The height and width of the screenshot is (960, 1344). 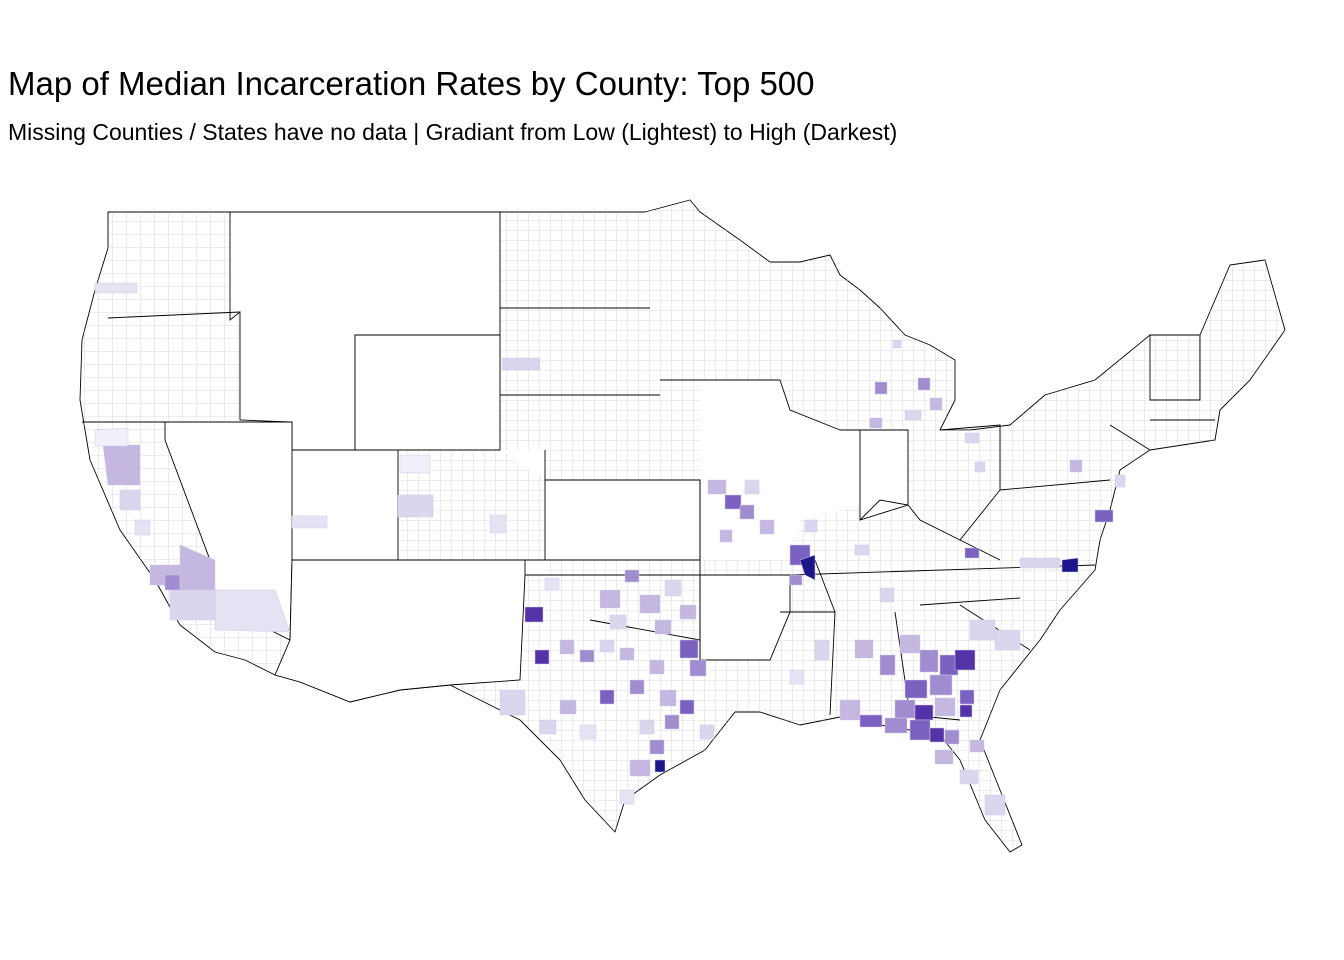 What do you see at coordinates (884, 475) in the screenshot?
I see `state-indiana` at bounding box center [884, 475].